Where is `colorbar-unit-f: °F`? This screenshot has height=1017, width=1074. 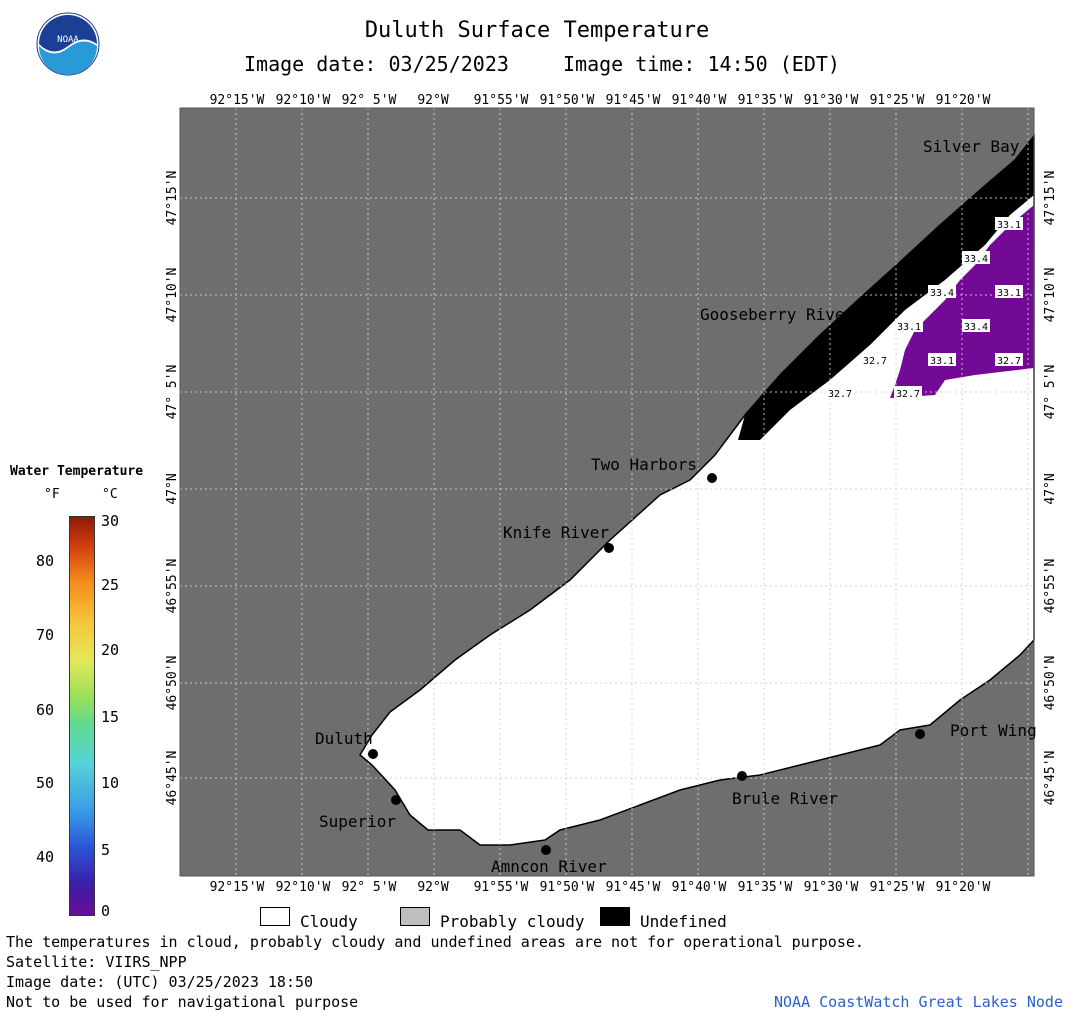
colorbar-unit-f: °F is located at coordinates (52, 494).